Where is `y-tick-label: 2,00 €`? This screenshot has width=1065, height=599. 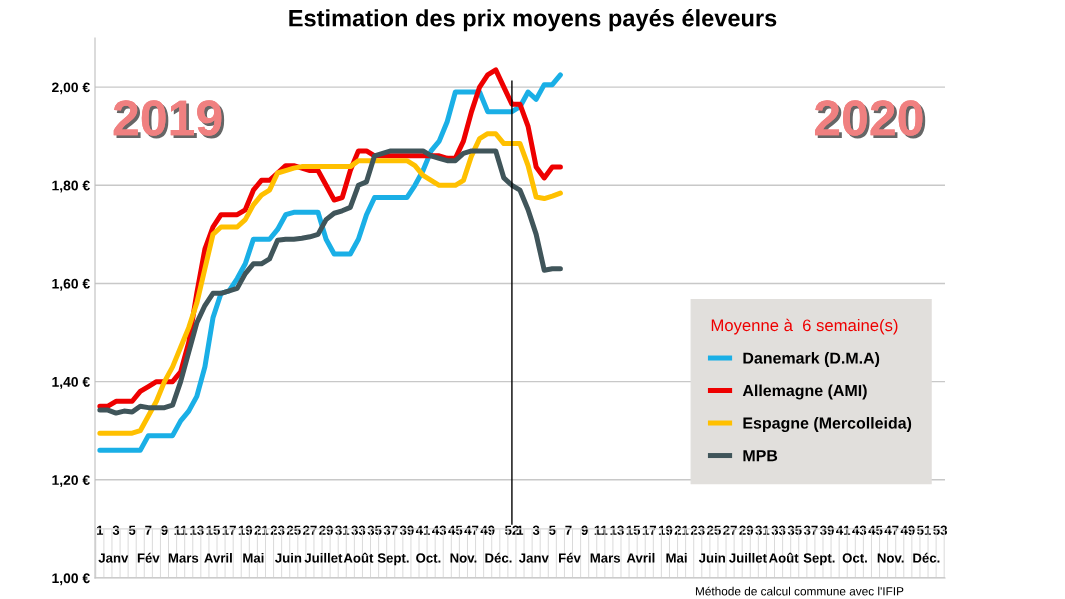
y-tick-label: 2,00 € is located at coordinates (71, 88).